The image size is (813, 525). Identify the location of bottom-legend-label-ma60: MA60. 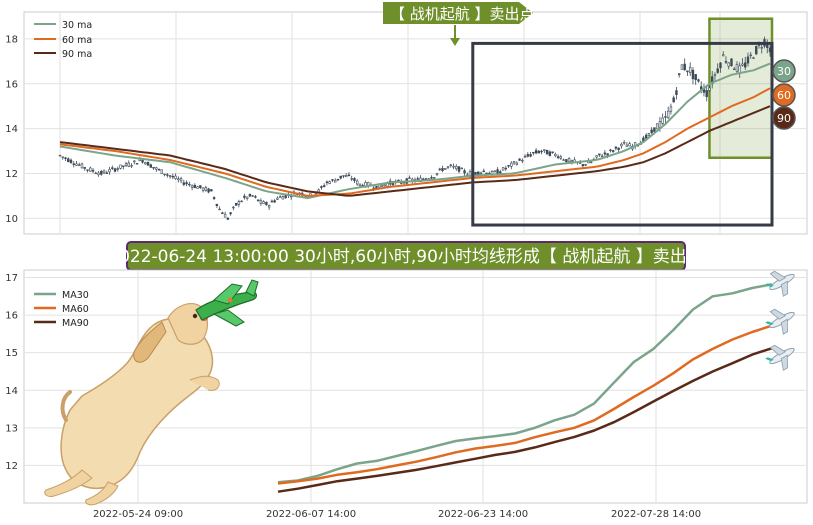
(75, 309).